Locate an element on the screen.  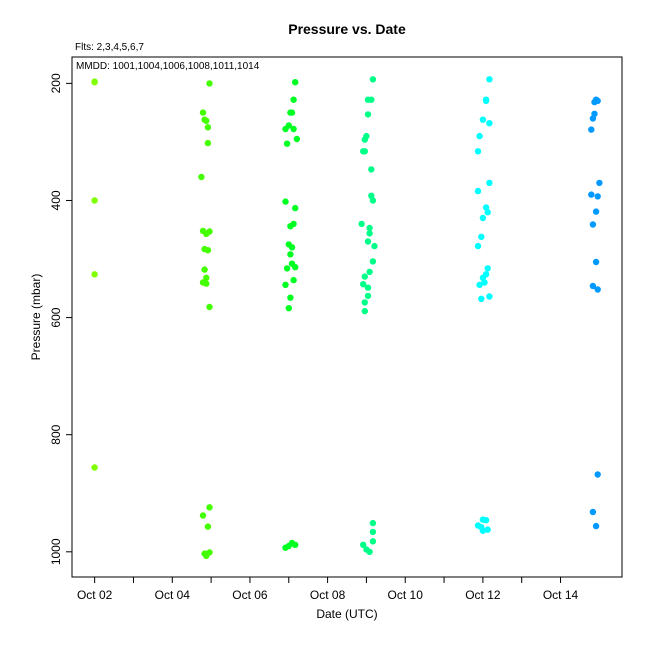
x-tick-label: Oct 04 is located at coordinates (173, 595).